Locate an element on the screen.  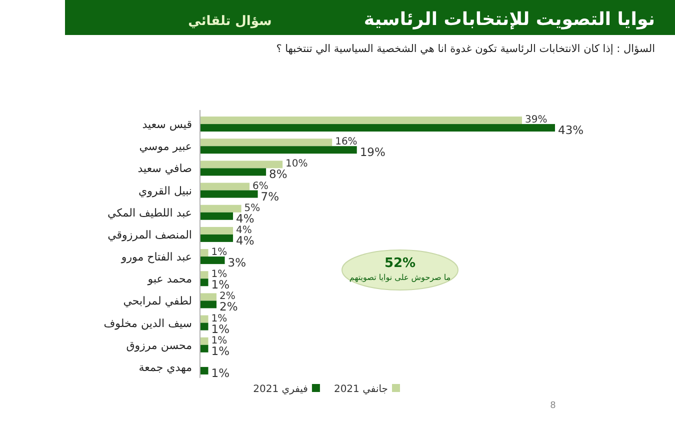
y-tick-label: سيف الدين مخلوف is located at coordinates (148, 323).